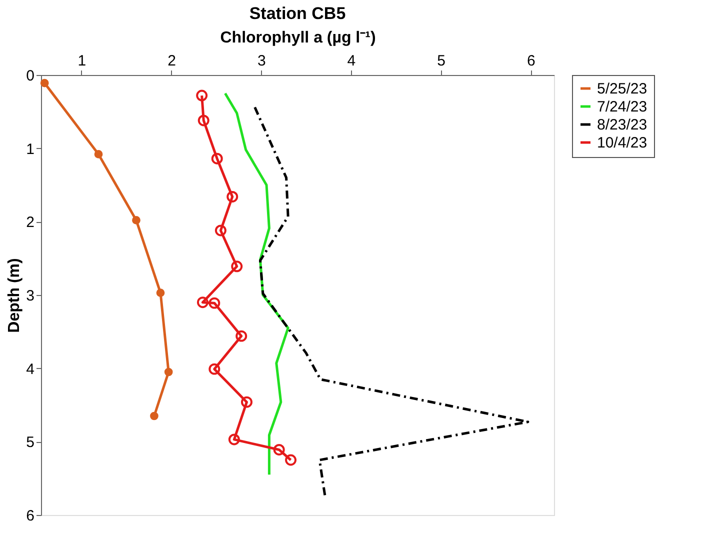 This screenshot has height=550, width=705. I want to click on x-tick-label: 5, so click(441, 61).